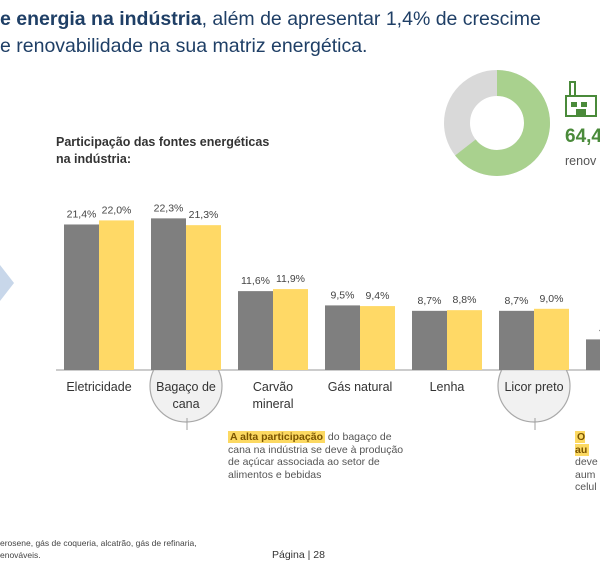  I want to click on data-label: 11,6%, so click(255, 281).